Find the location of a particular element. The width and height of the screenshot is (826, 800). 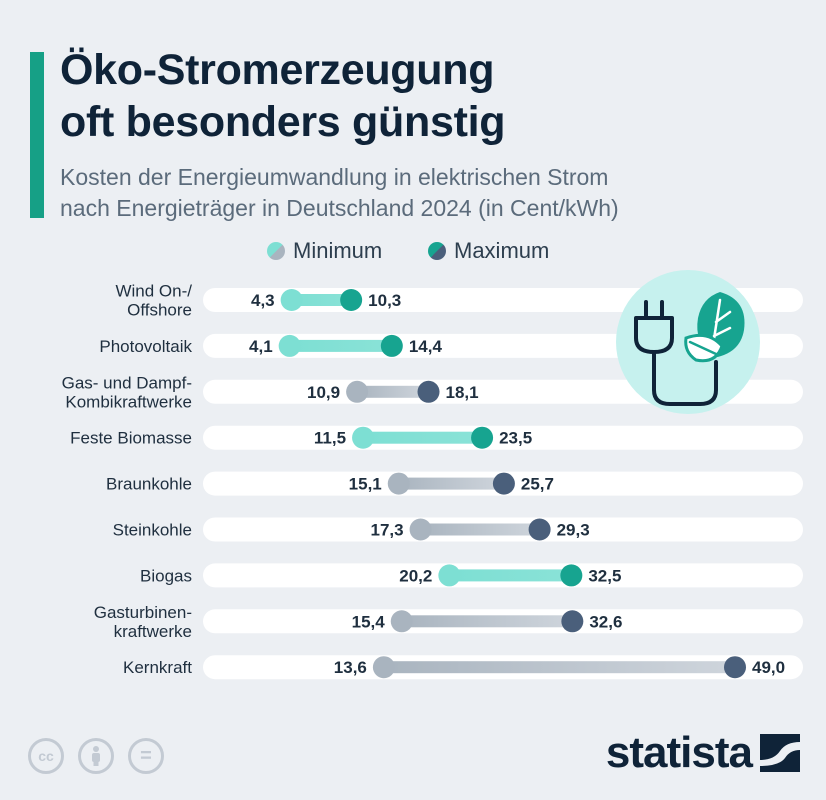

license-icons: cc = is located at coordinates (103, 756).